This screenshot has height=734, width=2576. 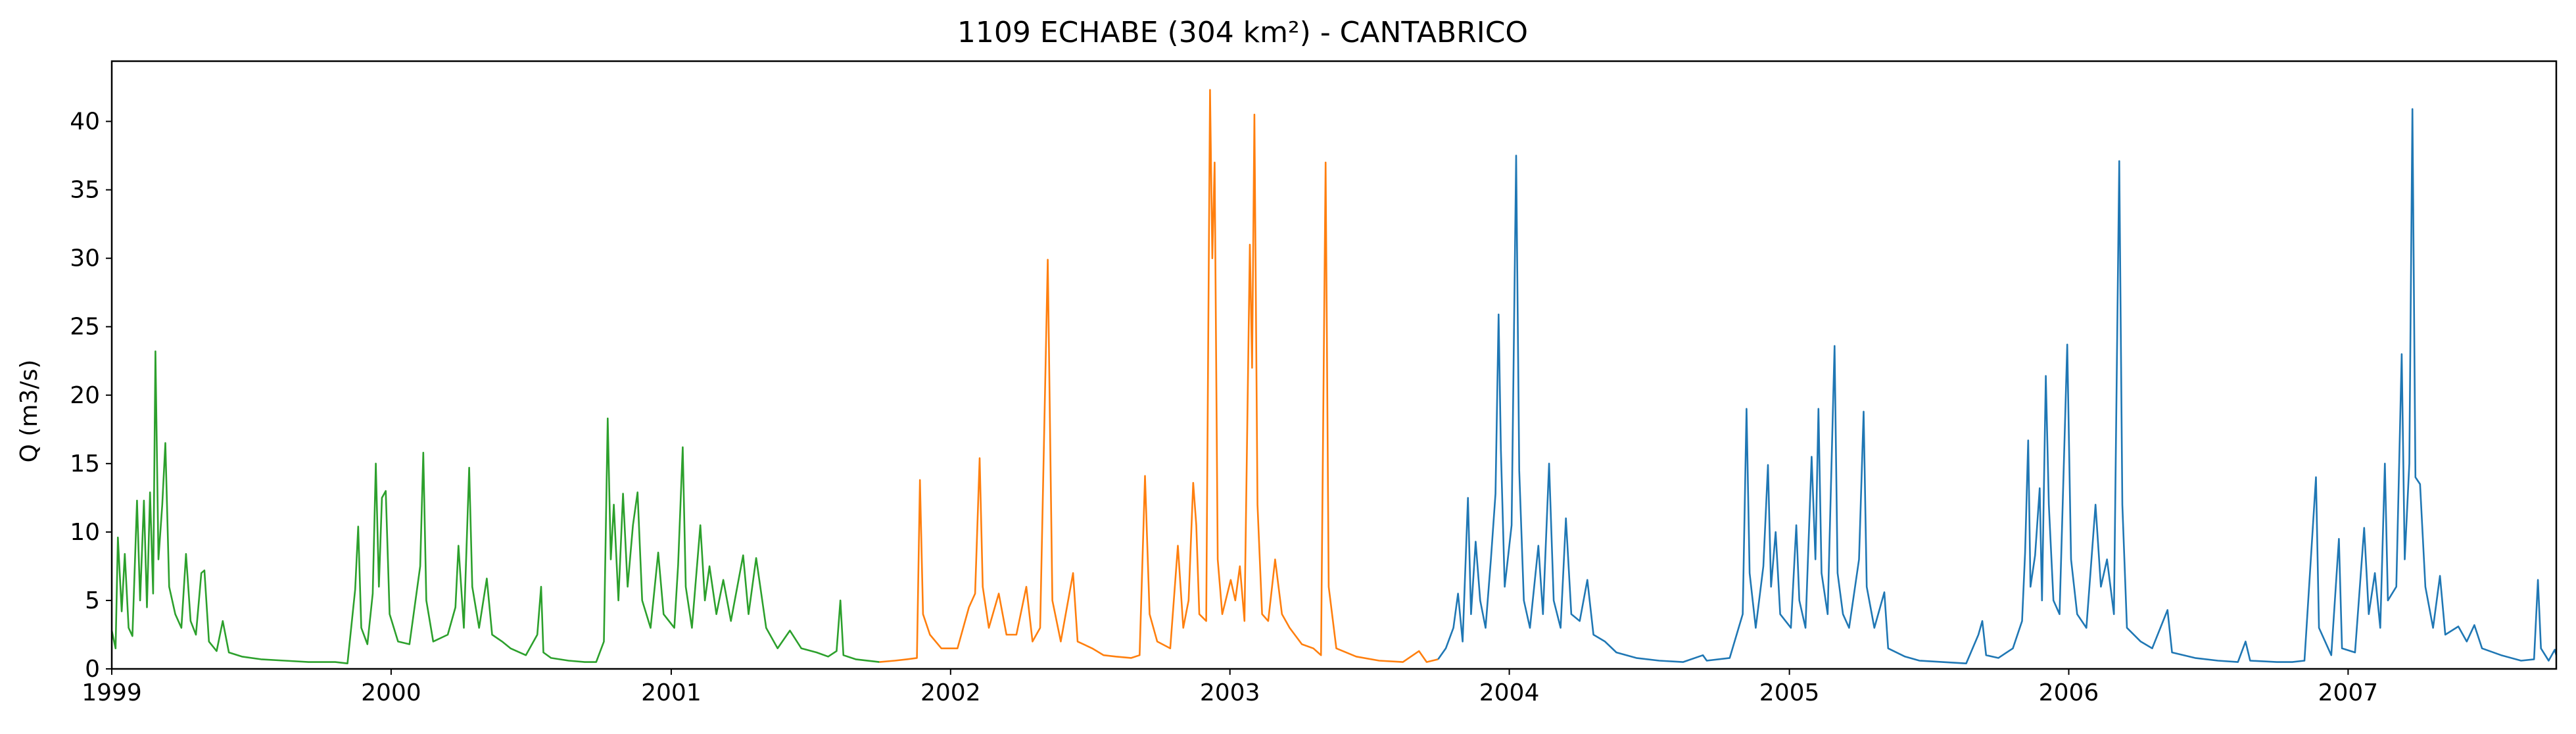 I want to click on x-tick-label: 2005, so click(x=1790, y=692).